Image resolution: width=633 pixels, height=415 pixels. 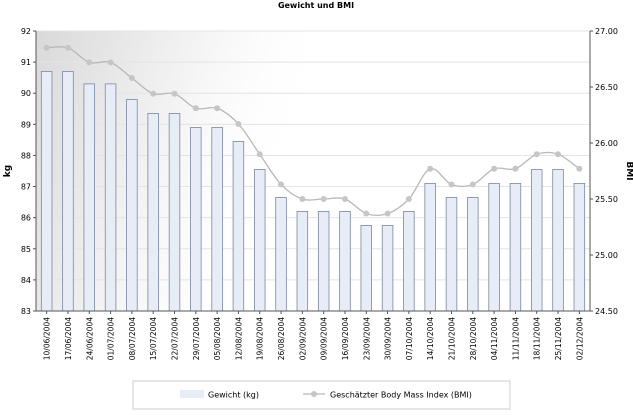 I want to click on x-tick-label: 02/12/2004, so click(x=579, y=338).